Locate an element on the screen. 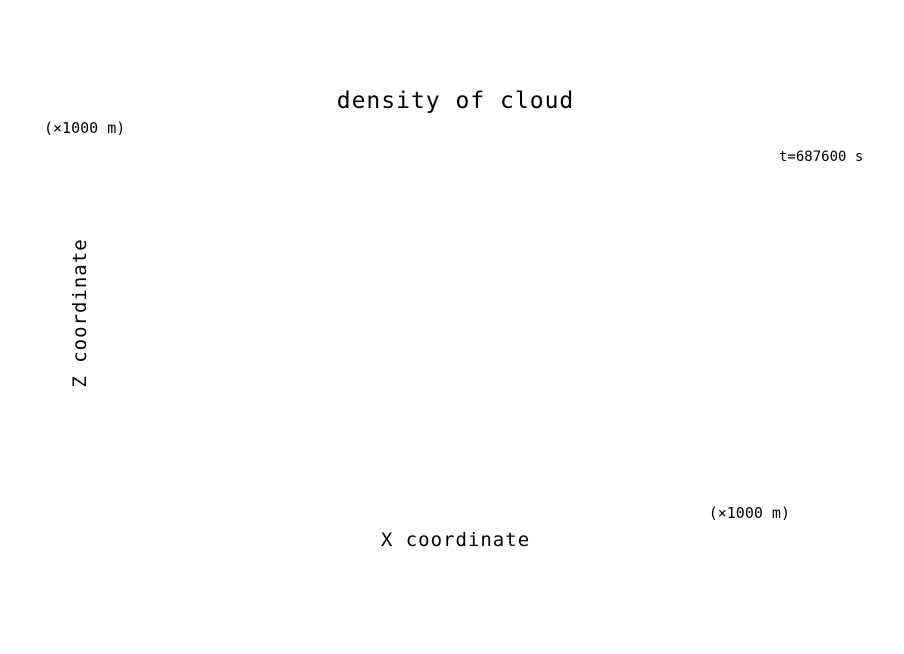 Image resolution: width=904 pixels, height=654 pixels. time-stamp-label: t=687600 s is located at coordinates (821, 157).